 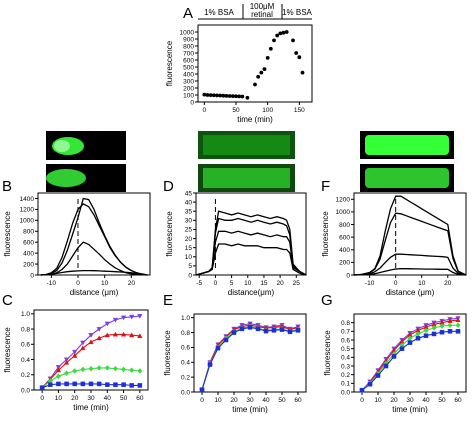 What do you see at coordinates (188, 53) in the screenshot?
I see `y-tick-label: 700` at bounding box center [188, 53].